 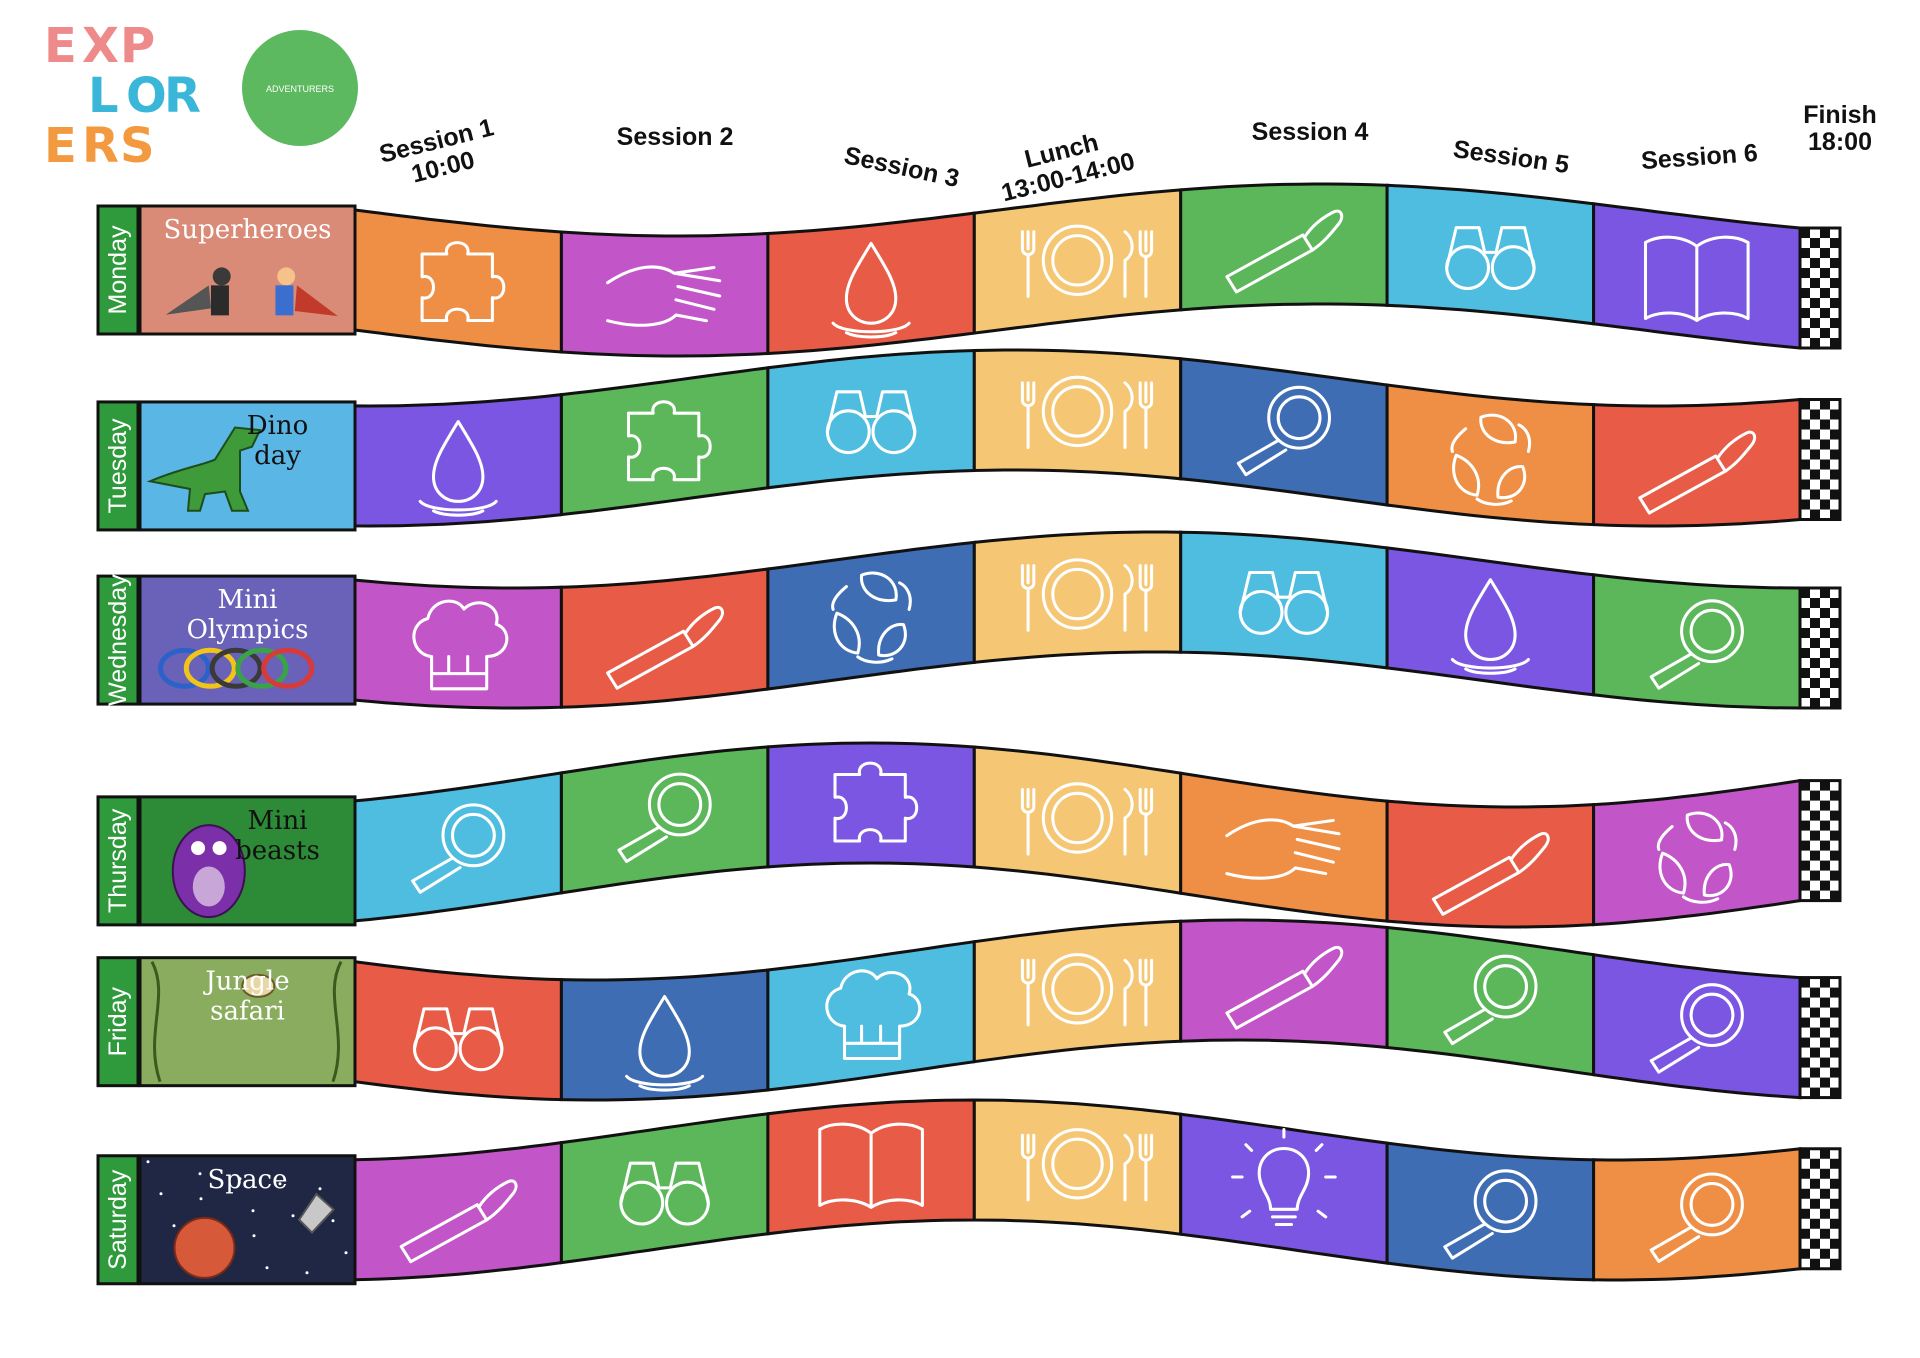 I want to click on adventurers-badge, so click(x=300, y=88).